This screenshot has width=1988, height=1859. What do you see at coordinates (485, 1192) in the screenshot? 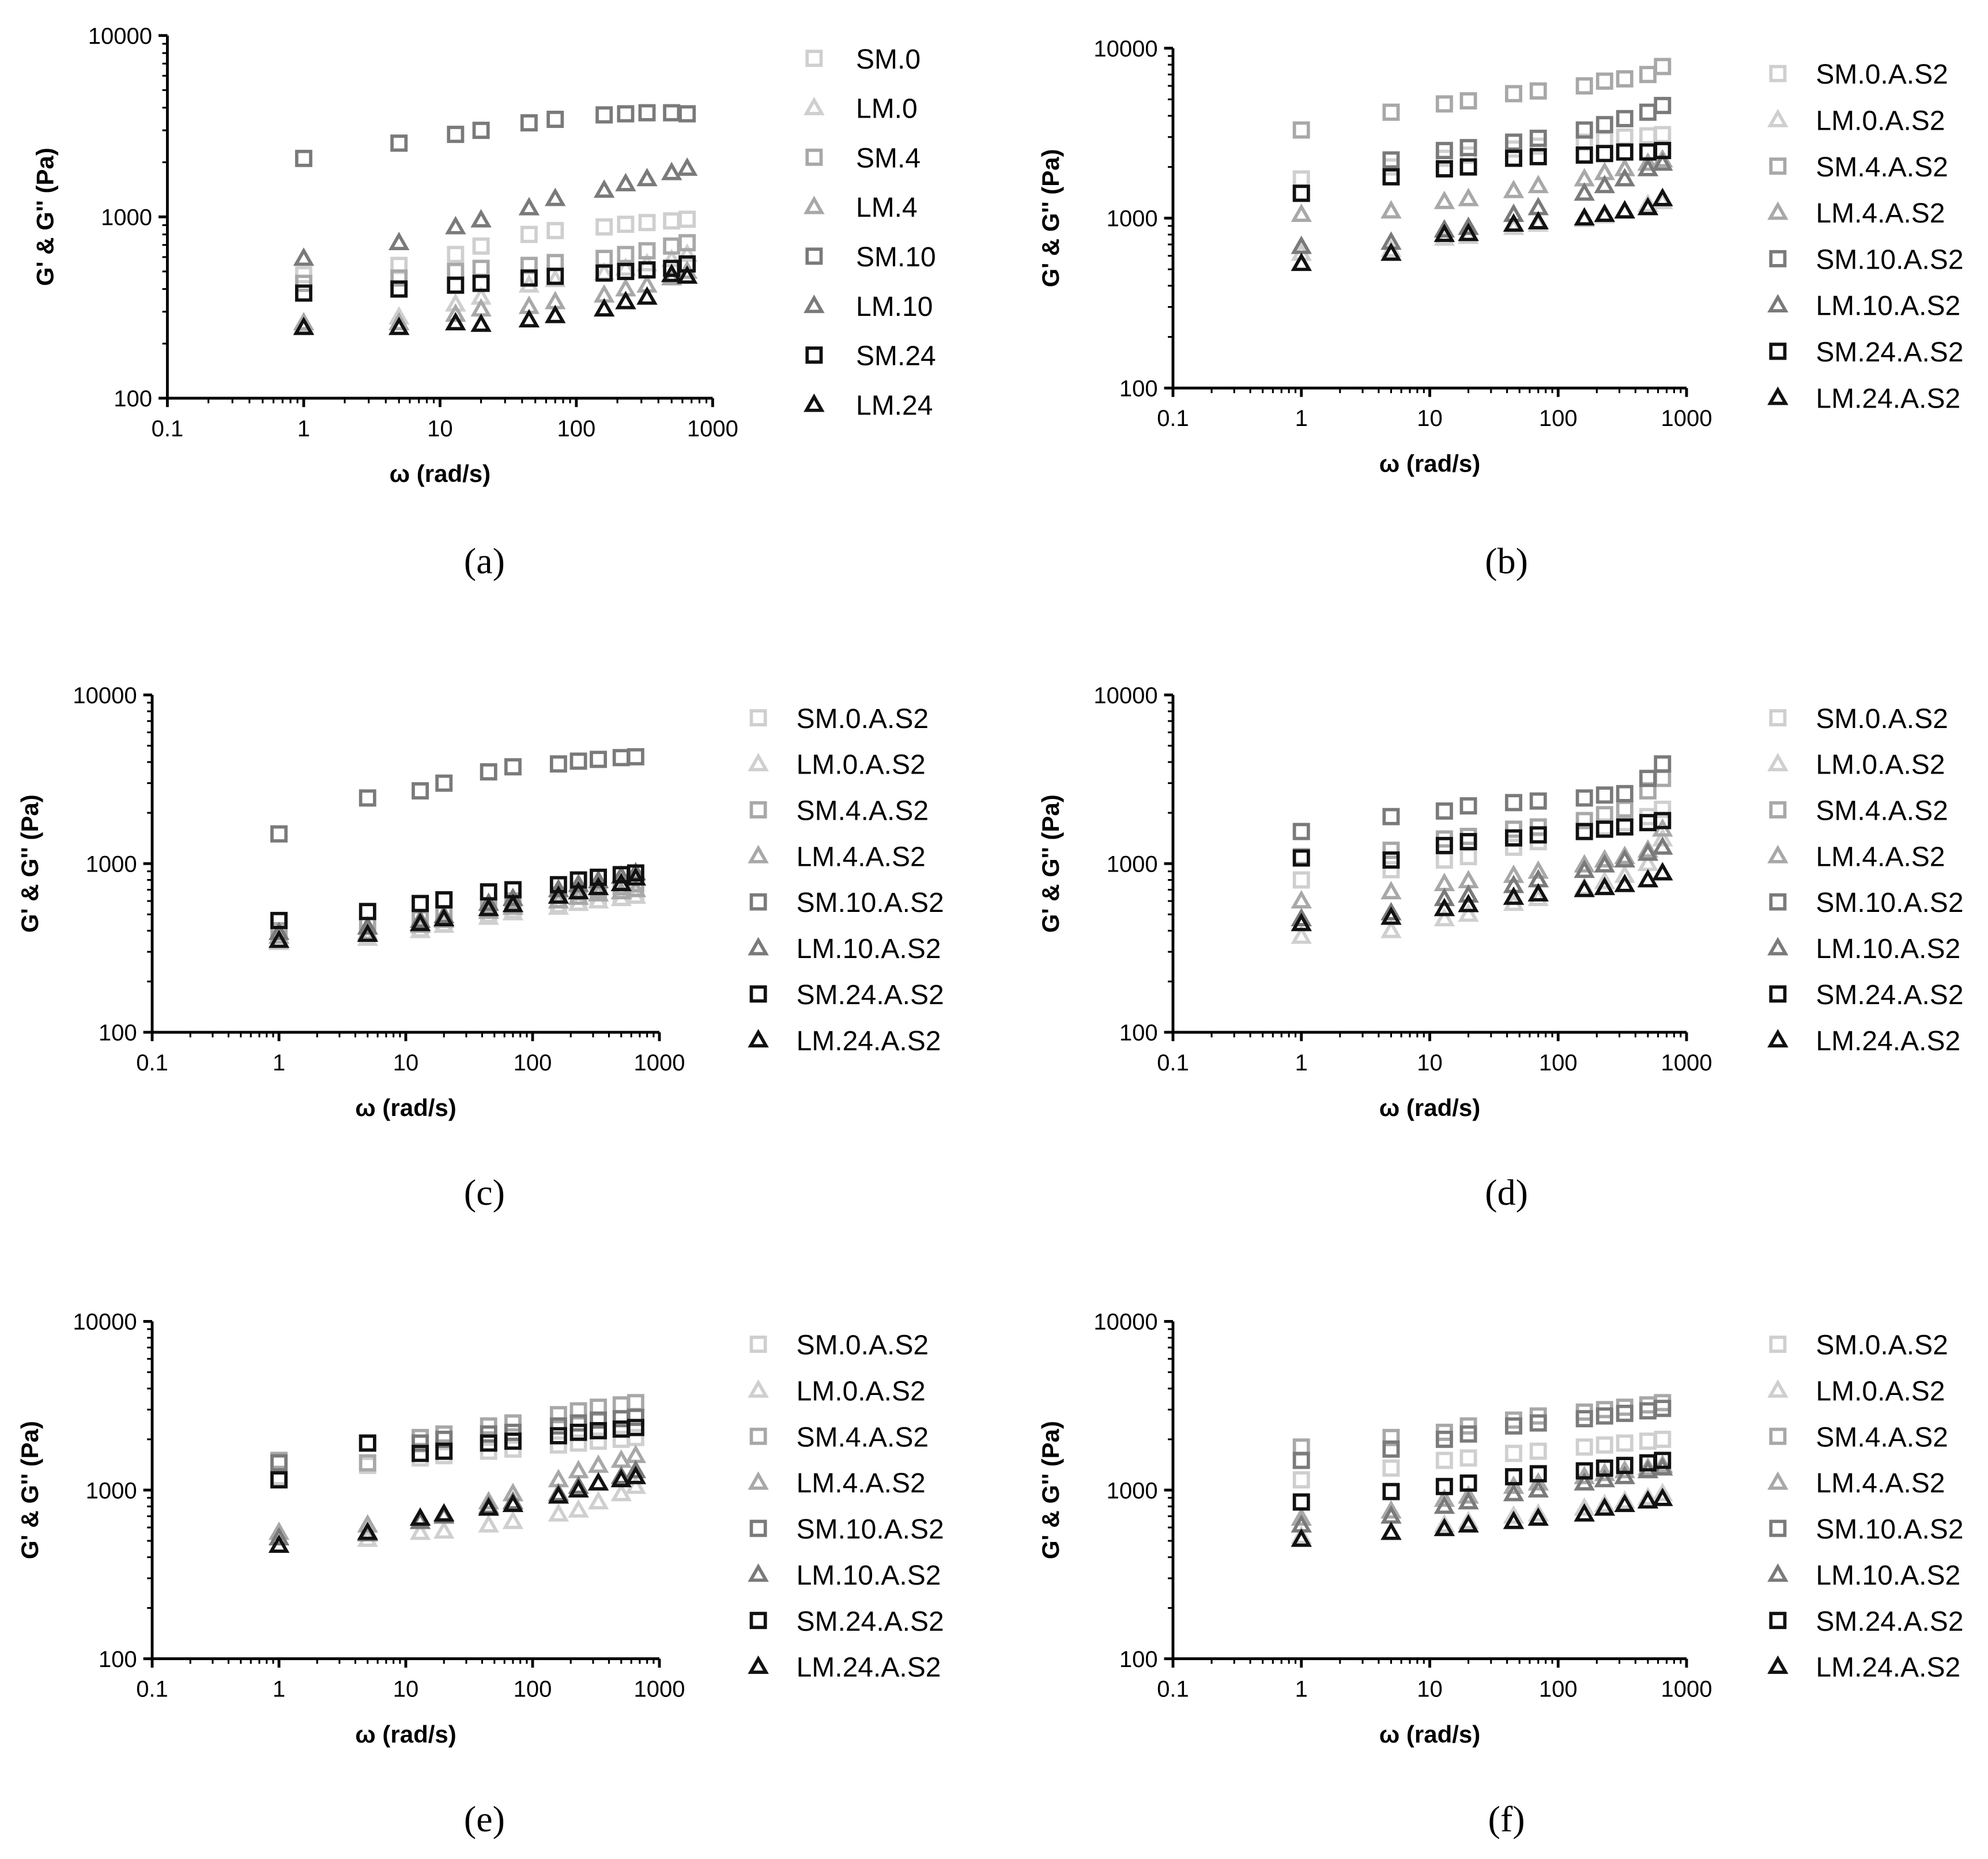
I see `panel-label: (c)` at bounding box center [485, 1192].